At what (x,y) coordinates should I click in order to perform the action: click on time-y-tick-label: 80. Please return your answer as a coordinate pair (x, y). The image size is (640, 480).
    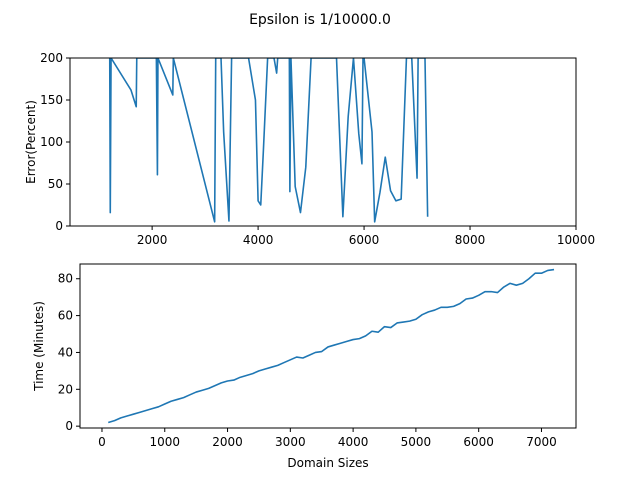
    Looking at the image, I should click on (65, 279).